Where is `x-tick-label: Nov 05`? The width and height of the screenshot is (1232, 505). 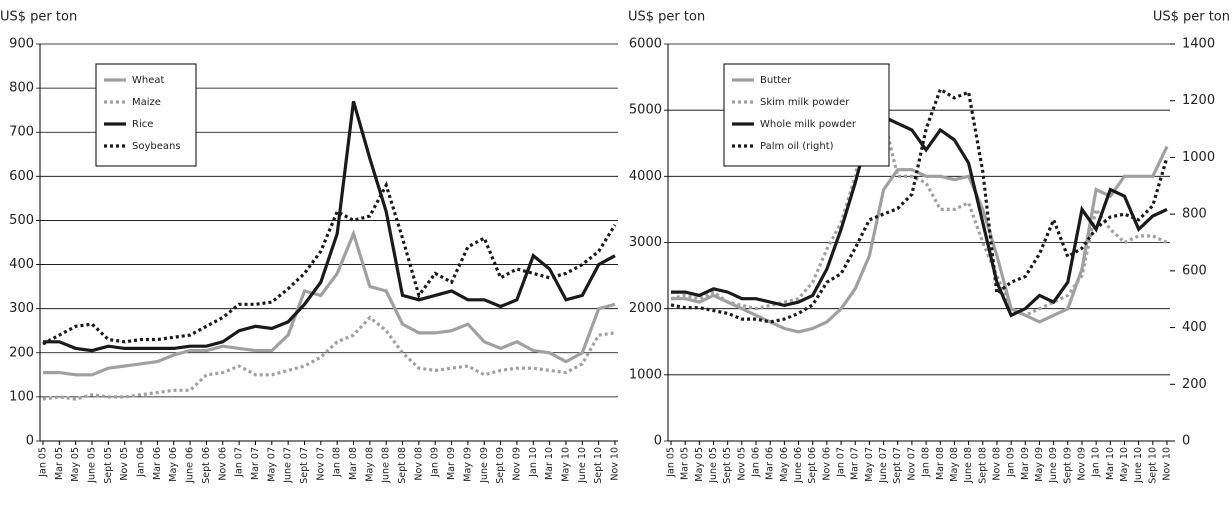 x-tick-label: Nov 05 is located at coordinates (124, 464).